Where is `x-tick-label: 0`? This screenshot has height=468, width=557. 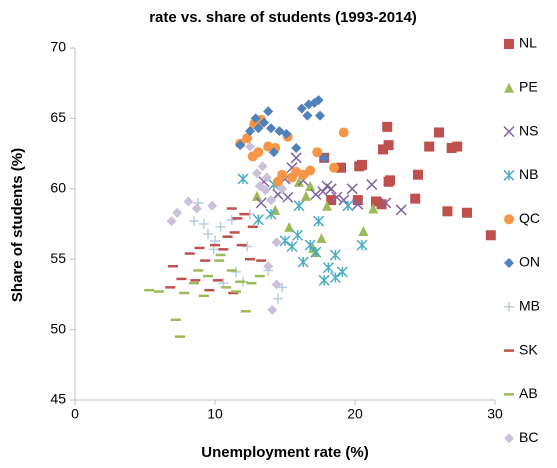 x-tick-label: 0 is located at coordinates (75, 414).